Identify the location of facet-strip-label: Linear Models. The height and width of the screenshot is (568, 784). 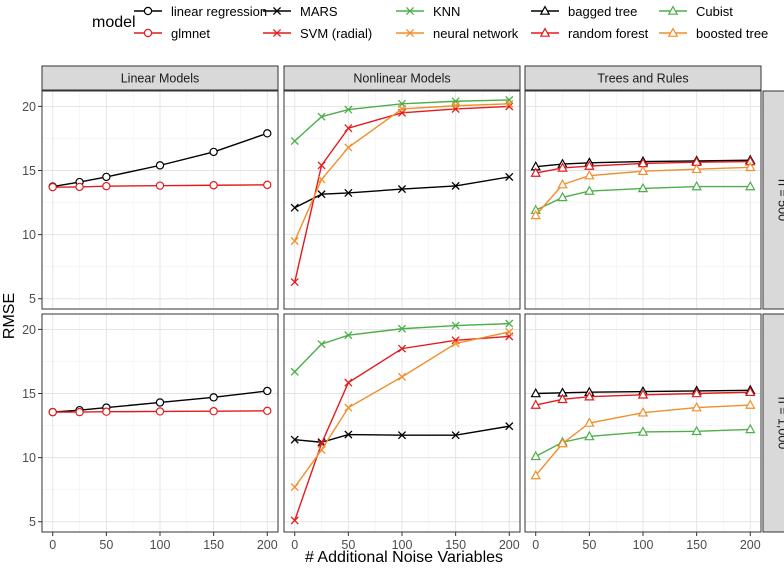
(160, 79).